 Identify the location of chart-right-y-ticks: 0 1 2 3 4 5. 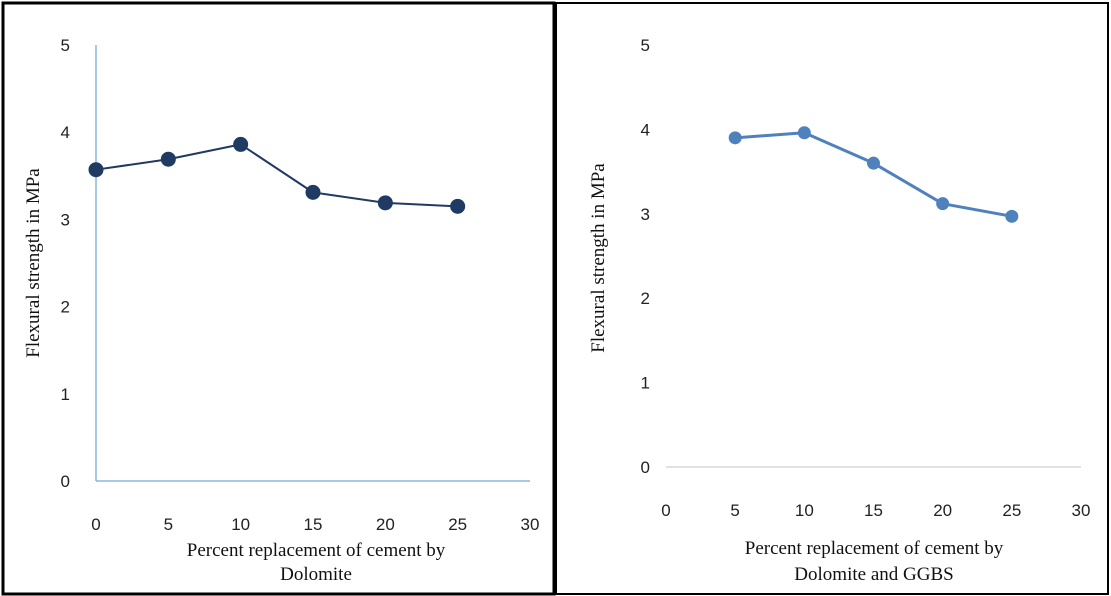
(645, 256).